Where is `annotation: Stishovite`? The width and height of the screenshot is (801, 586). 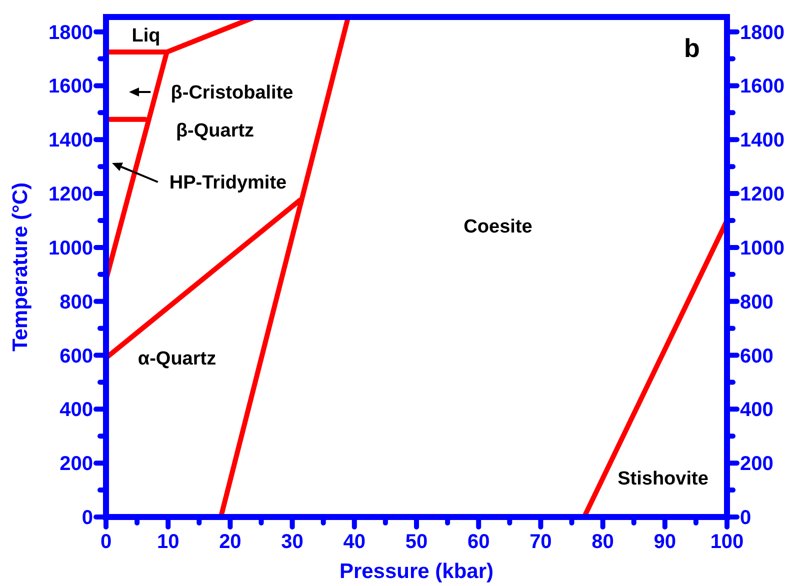
annotation: Stishovite is located at coordinates (663, 479).